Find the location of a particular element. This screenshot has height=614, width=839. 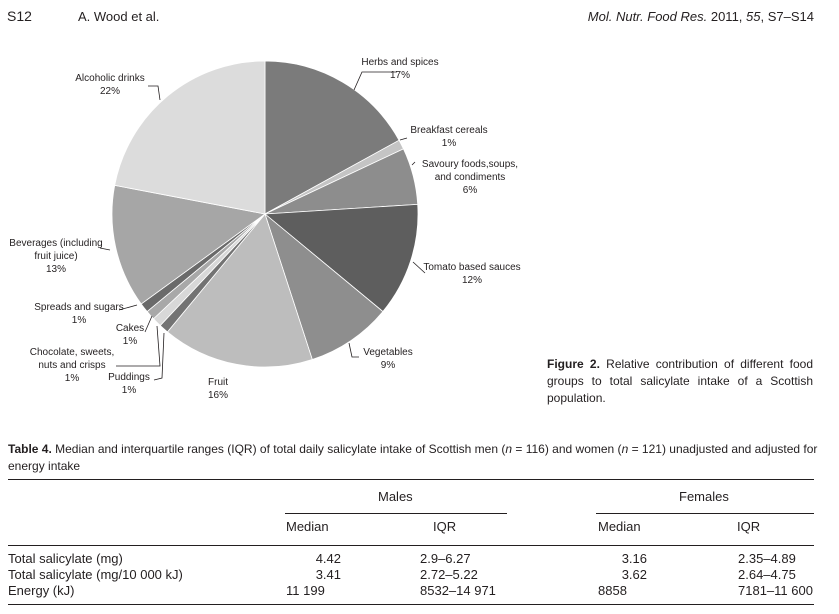

journal-year: 2011, is located at coordinates (727, 16).